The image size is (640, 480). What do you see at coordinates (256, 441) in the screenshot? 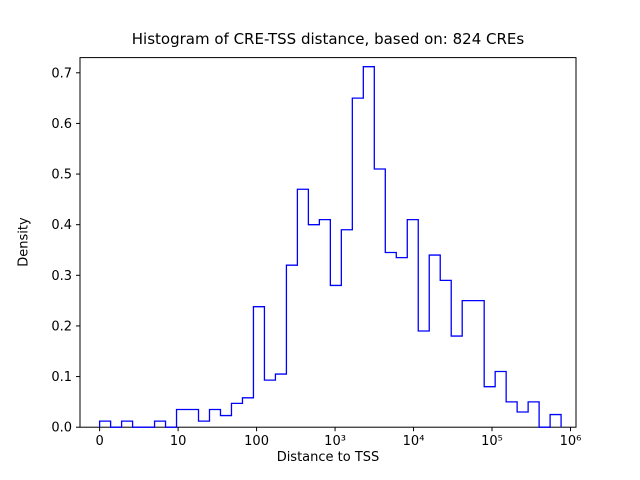
I see `x-tick-label: 100` at bounding box center [256, 441].